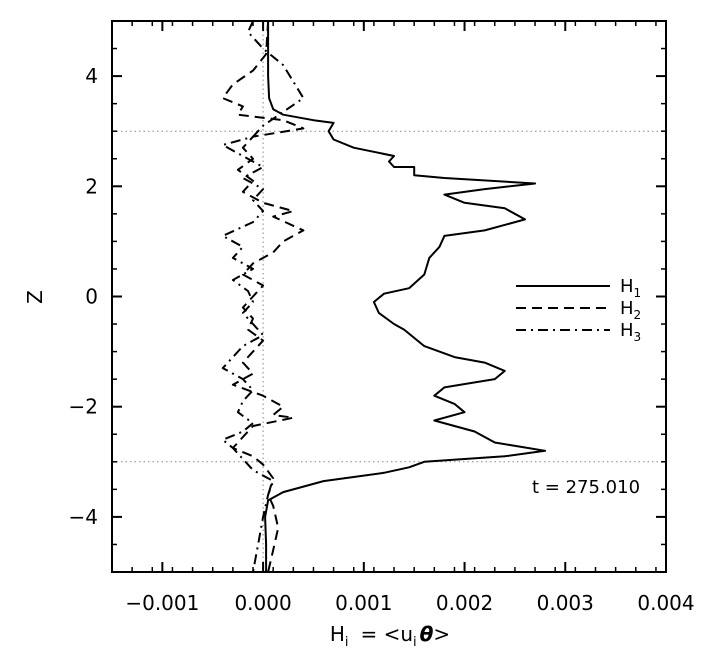 The width and height of the screenshot is (722, 651). What do you see at coordinates (586, 487) in the screenshot?
I see `time-annotation: t = 275.010` at bounding box center [586, 487].